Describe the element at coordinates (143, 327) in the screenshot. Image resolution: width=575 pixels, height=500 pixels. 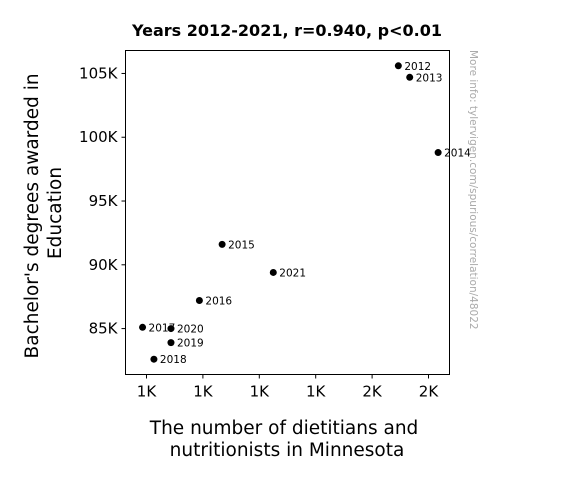
I see `data-point-2017` at that location.